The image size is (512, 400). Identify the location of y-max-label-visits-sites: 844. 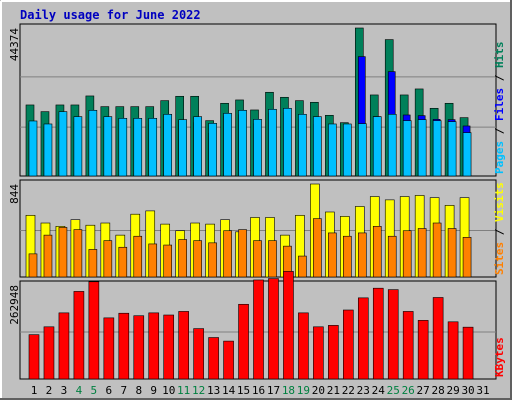
(14, 194).